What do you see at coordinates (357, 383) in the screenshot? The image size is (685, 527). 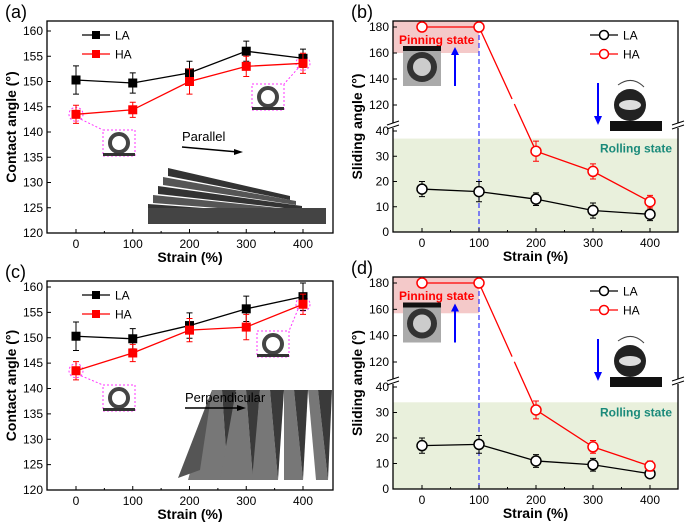 I see `y-axis-label: Sliding angle (°)` at bounding box center [357, 383].